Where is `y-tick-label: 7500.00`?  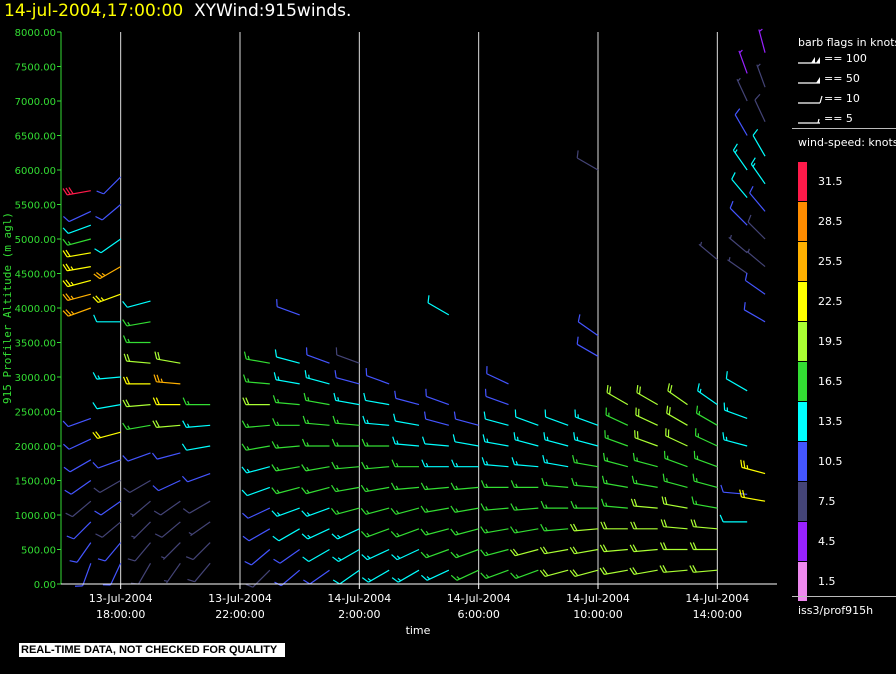 y-tick-label: 7500.00 is located at coordinates (35, 68).